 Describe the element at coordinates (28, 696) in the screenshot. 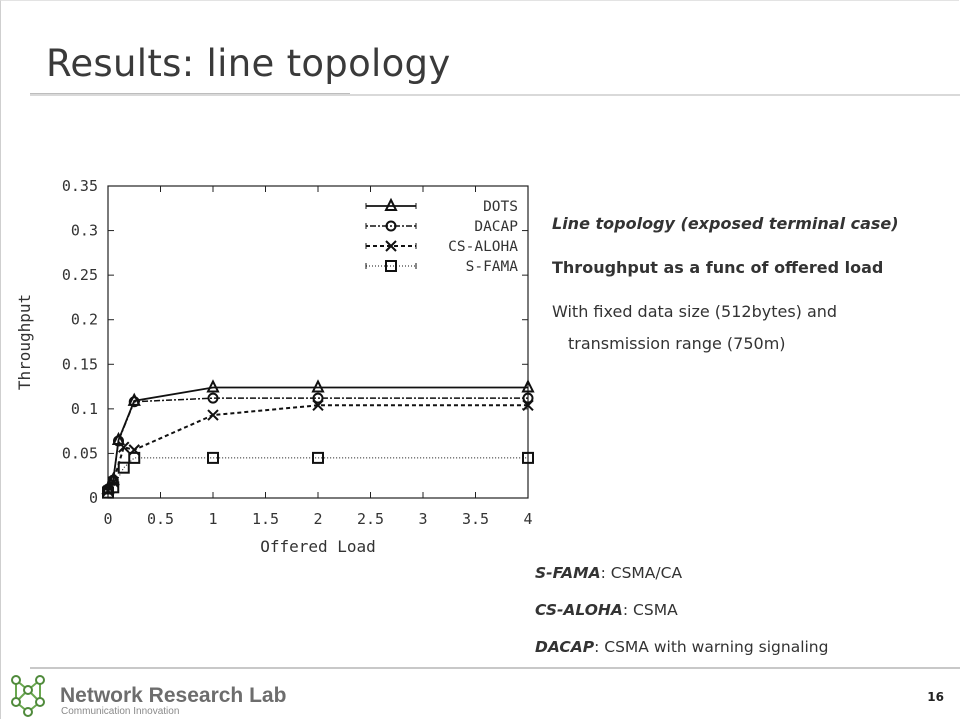

I see `lab-logo-icon` at that location.